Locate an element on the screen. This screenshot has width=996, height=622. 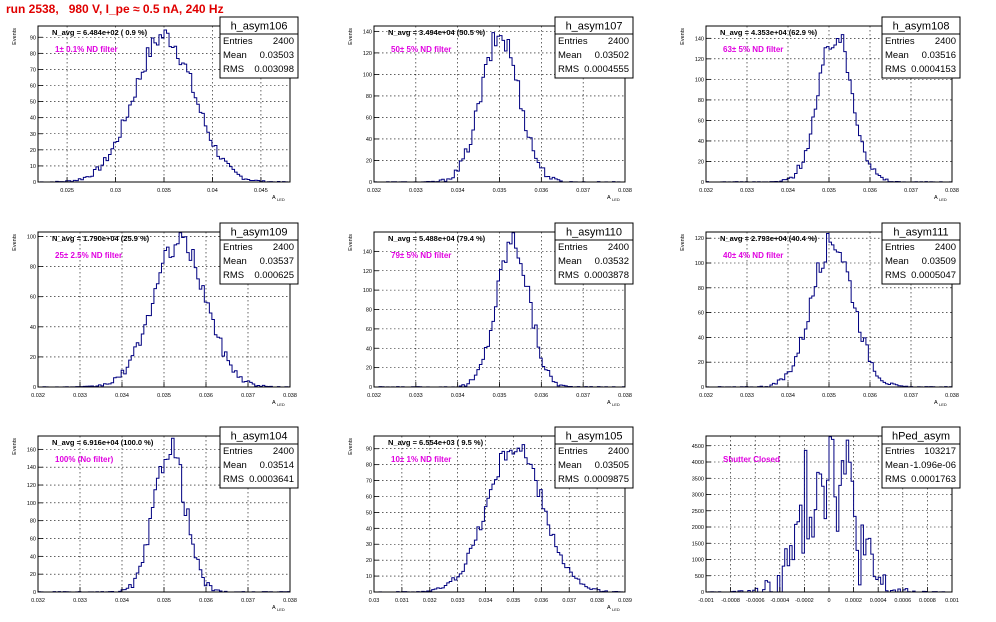
filter-label: 63± 5% ND filter is located at coordinates (753, 49).